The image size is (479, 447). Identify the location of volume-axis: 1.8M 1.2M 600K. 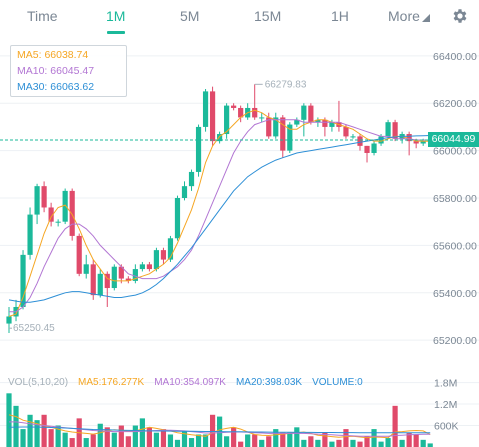
(446, 405).